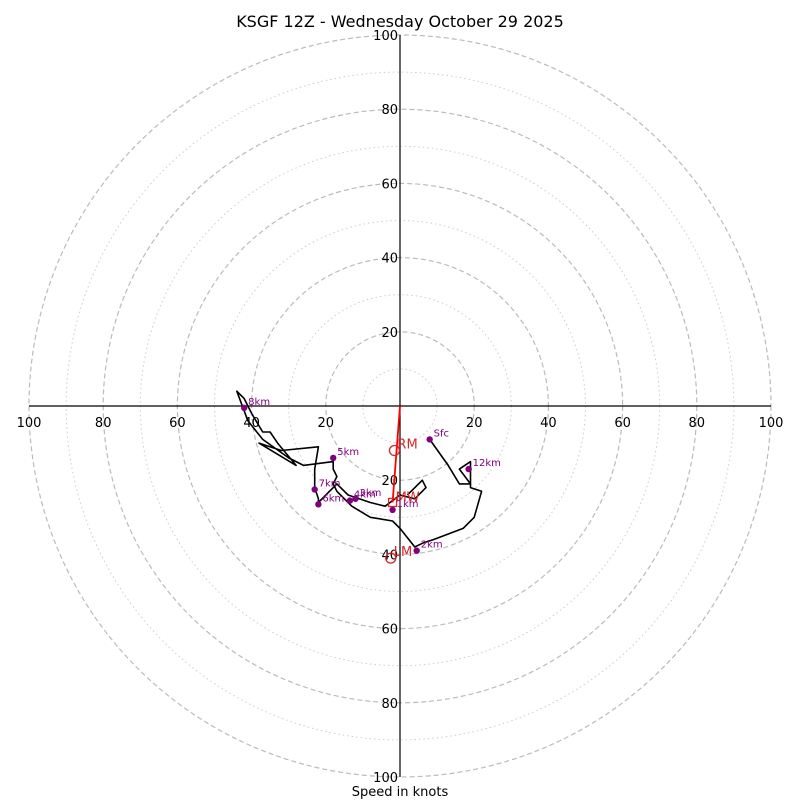  I want to click on wind-trace, so click(359, 469).